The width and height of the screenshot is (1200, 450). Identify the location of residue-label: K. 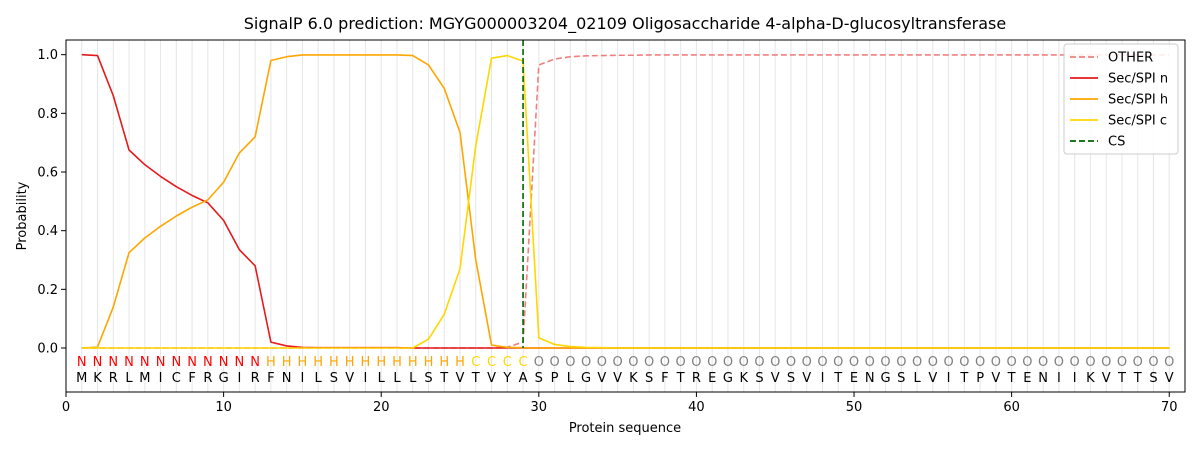
(97, 378).